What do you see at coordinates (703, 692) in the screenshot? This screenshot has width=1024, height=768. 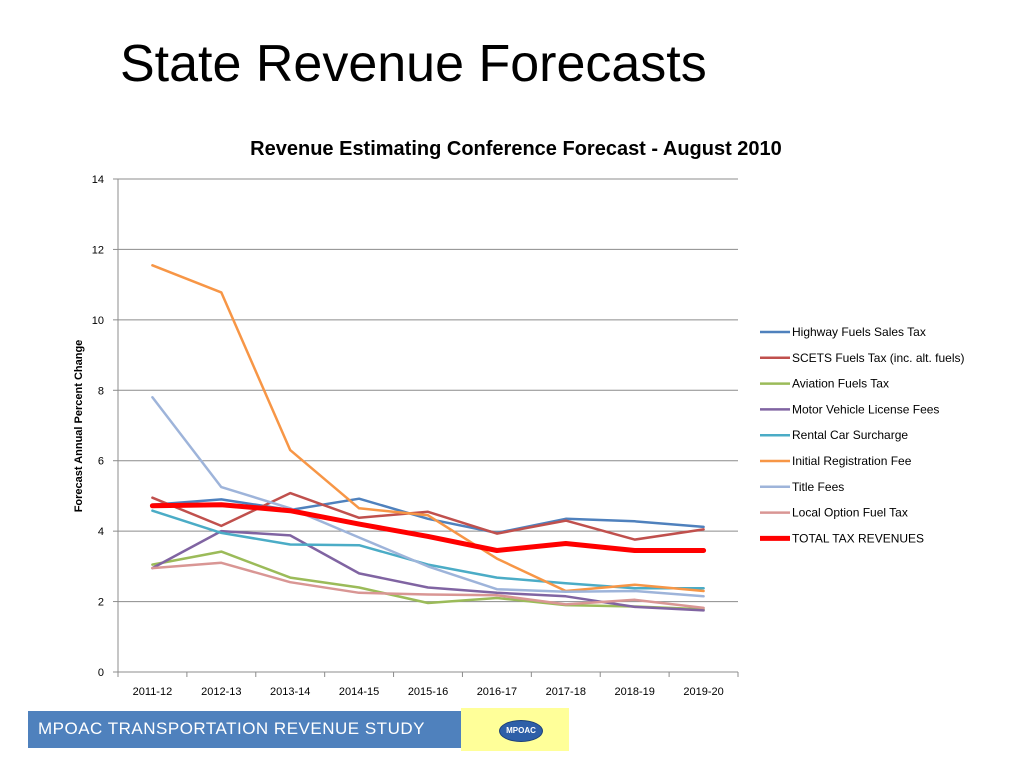 I see `x-tick-label: 2019-20` at bounding box center [703, 692].